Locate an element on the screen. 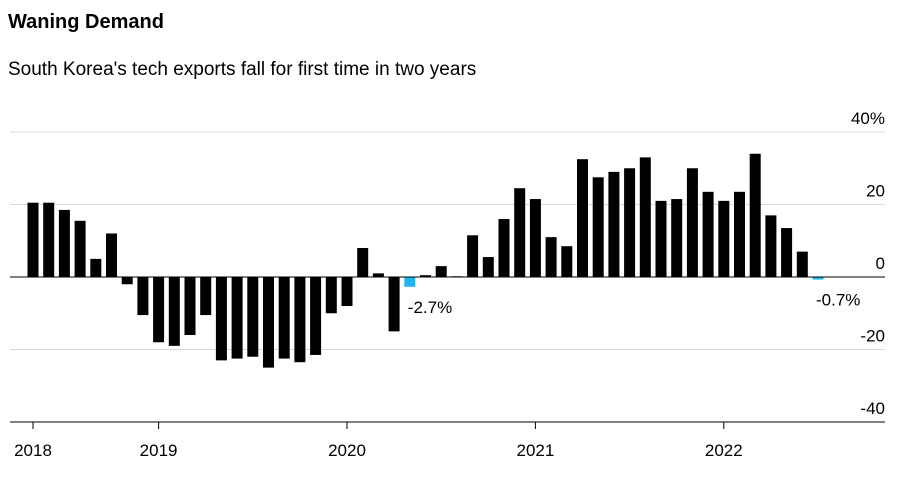 This screenshot has width=920, height=504. x-tick-label: 2020 is located at coordinates (347, 450).